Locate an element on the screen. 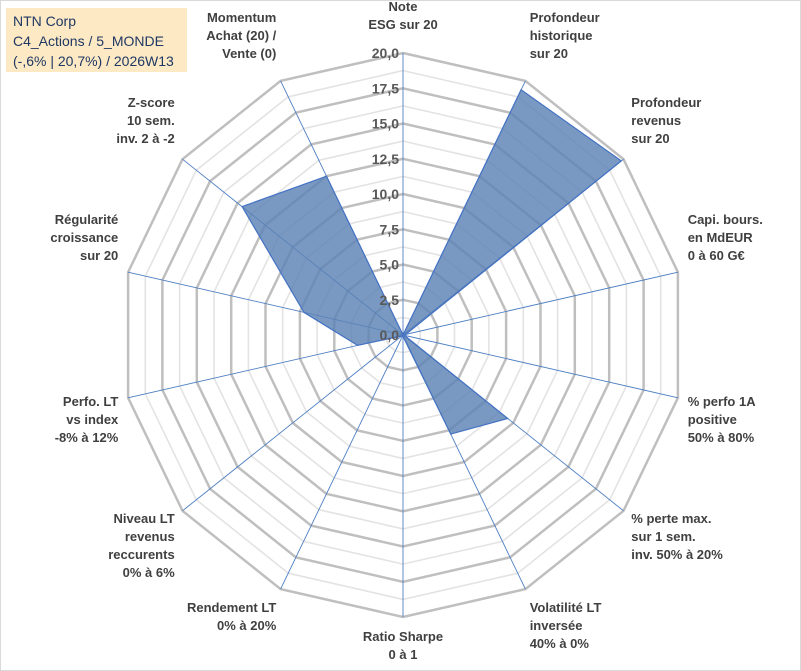  category-label-line: historique is located at coordinates (561, 35).